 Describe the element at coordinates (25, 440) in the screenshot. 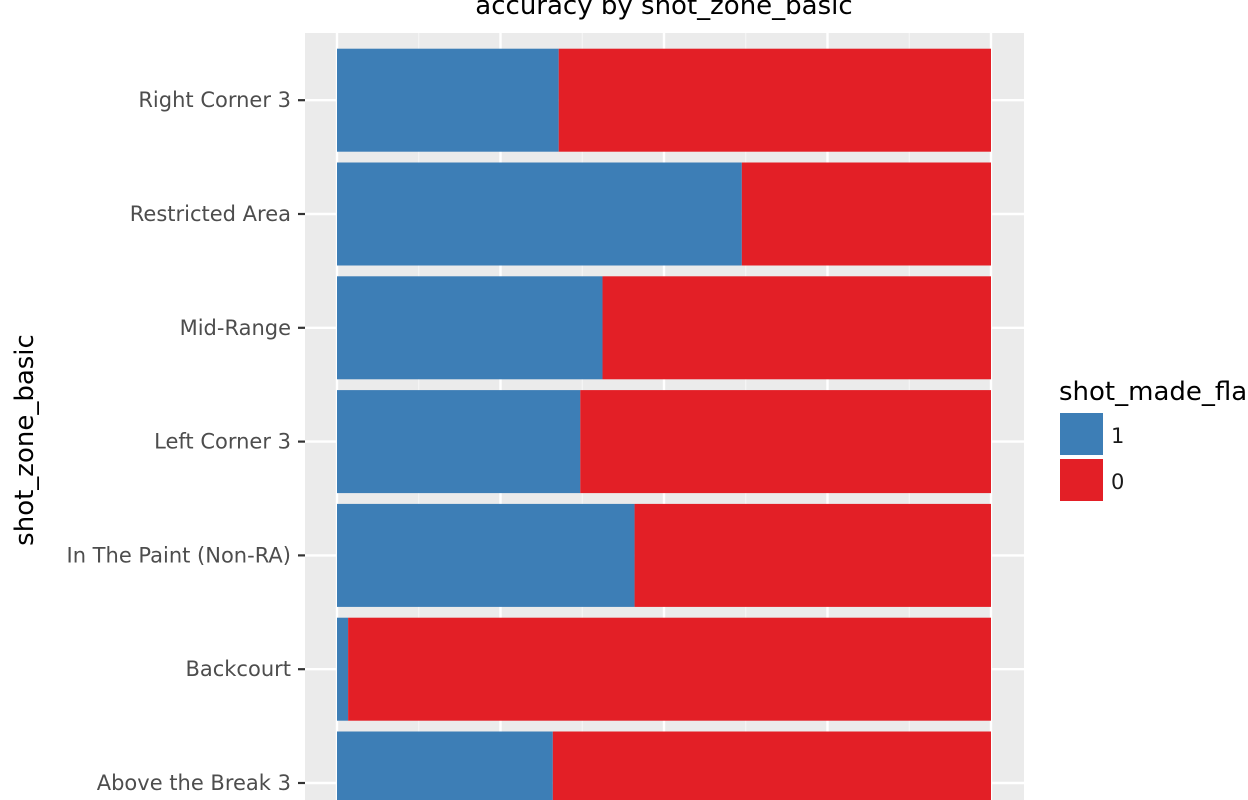

I see `y-axis-title: shot_zone_basic` at that location.